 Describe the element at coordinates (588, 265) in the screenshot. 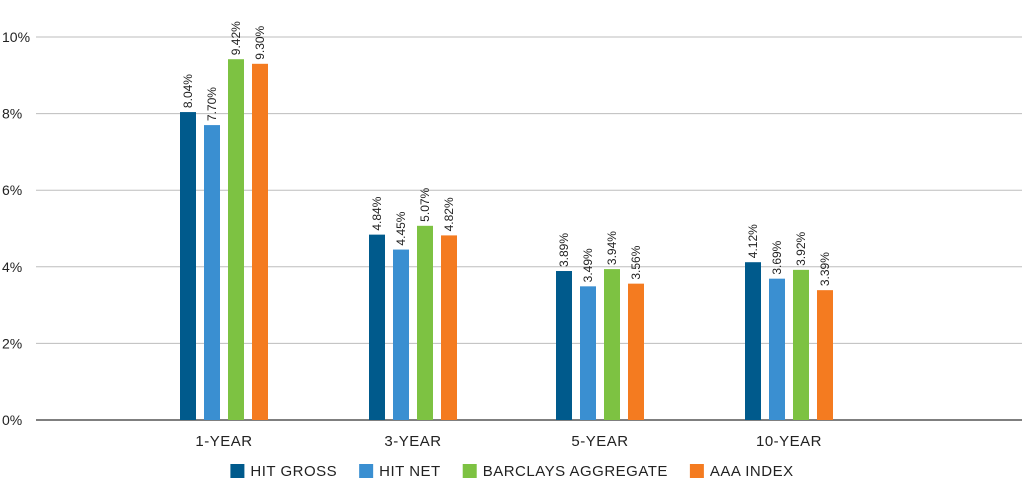

I see `data-label: 3.49%` at that location.